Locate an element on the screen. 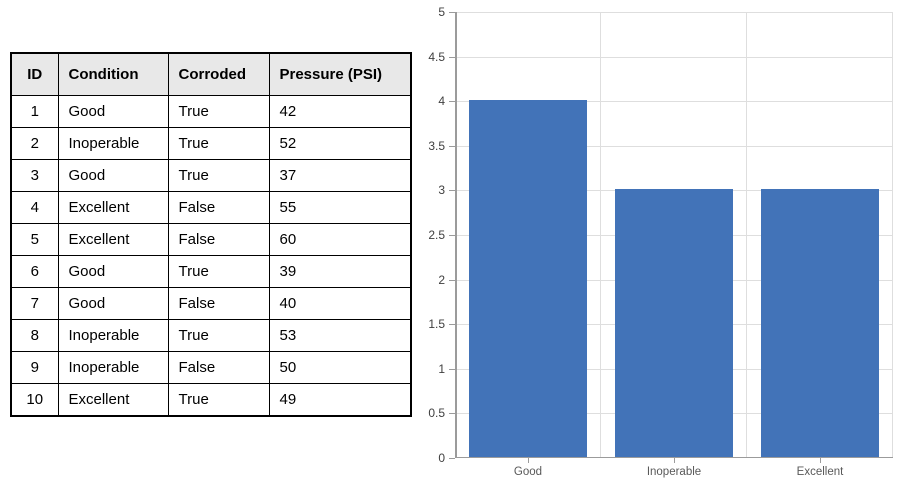  table-cell: 9 is located at coordinates (34, 367).